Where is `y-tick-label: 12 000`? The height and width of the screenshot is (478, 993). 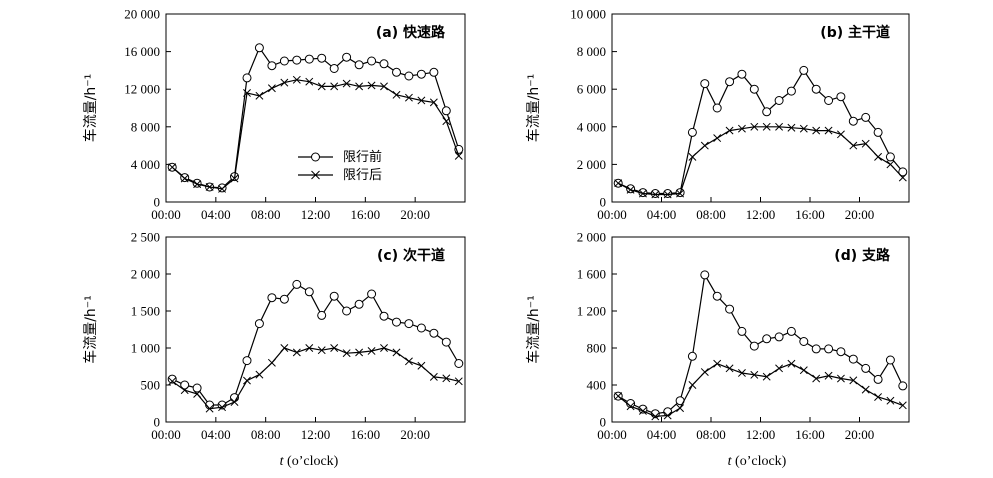 y-tick-label: 12 000 is located at coordinates (142, 89).